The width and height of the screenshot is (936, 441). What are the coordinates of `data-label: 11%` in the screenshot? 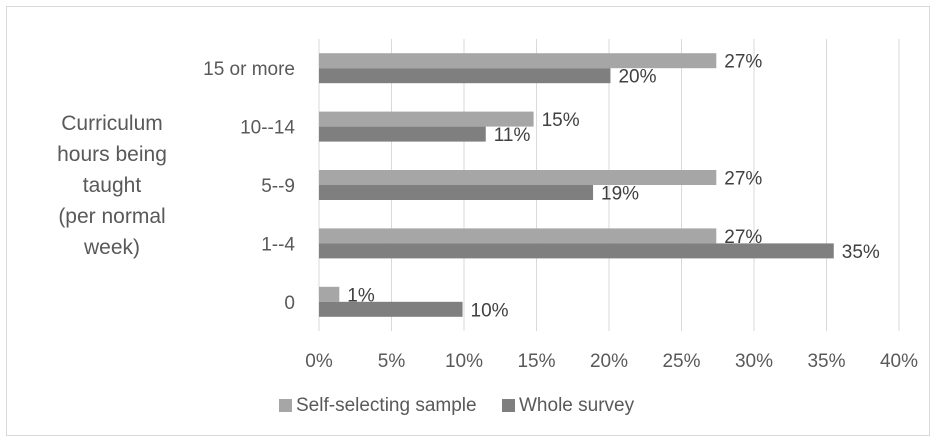 It's located at (512, 135).